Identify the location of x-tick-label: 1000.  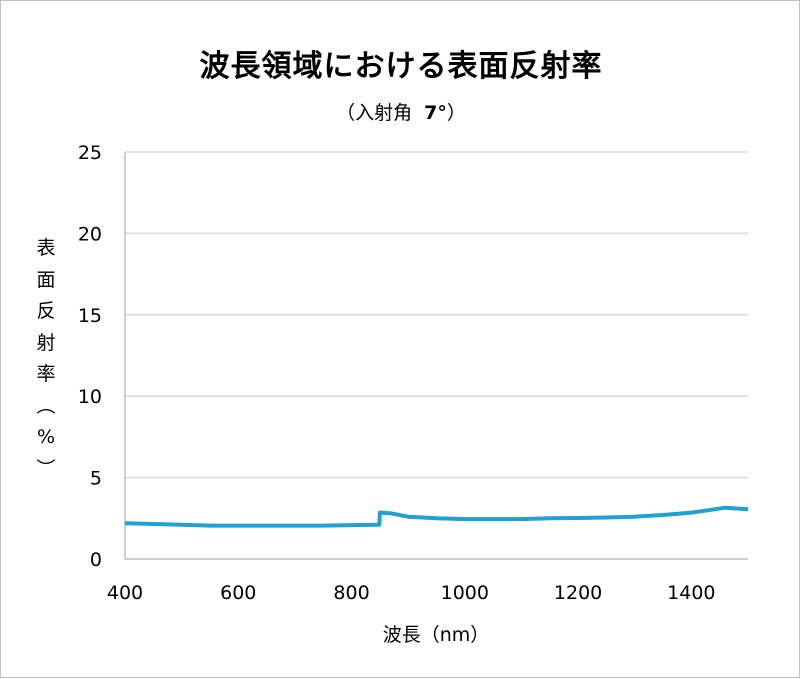
(465, 593).